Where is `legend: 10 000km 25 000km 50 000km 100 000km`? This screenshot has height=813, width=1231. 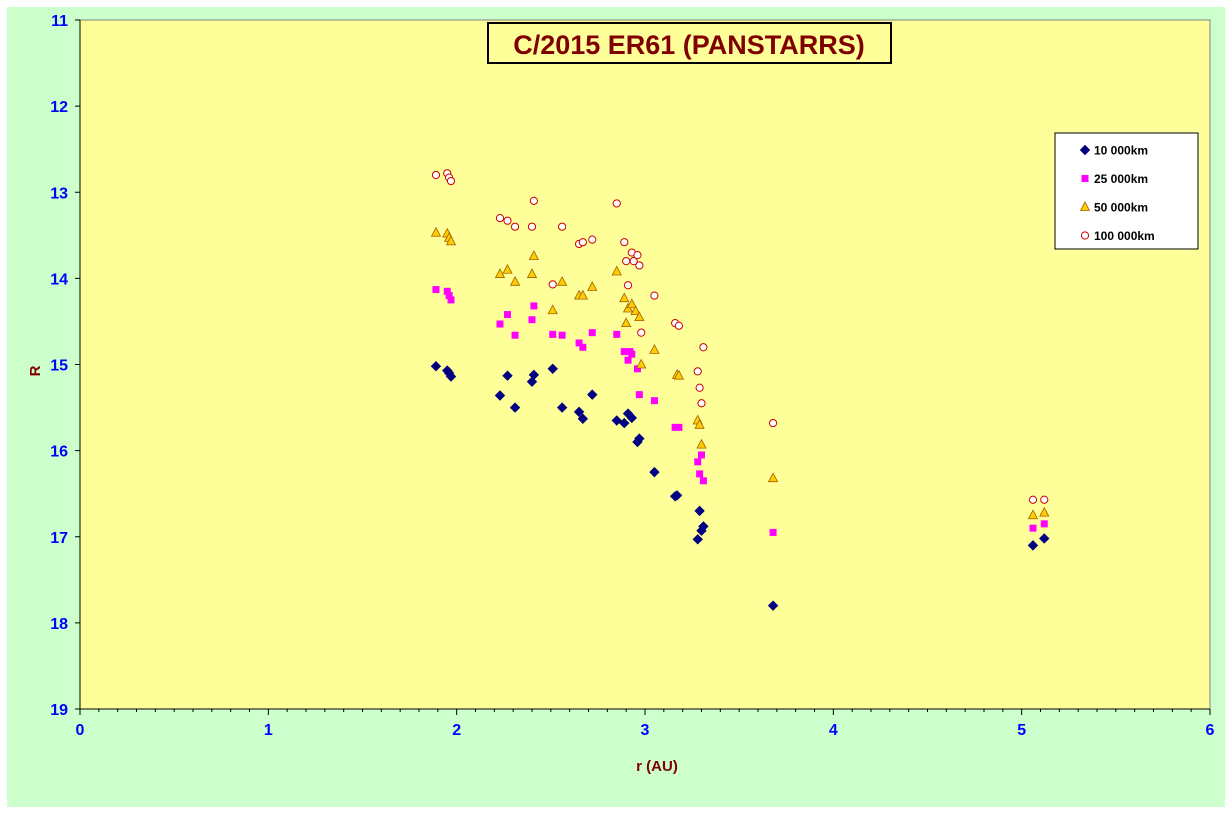 legend: 10 000km 25 000km 50 000km 100 000km is located at coordinates (1126, 191).